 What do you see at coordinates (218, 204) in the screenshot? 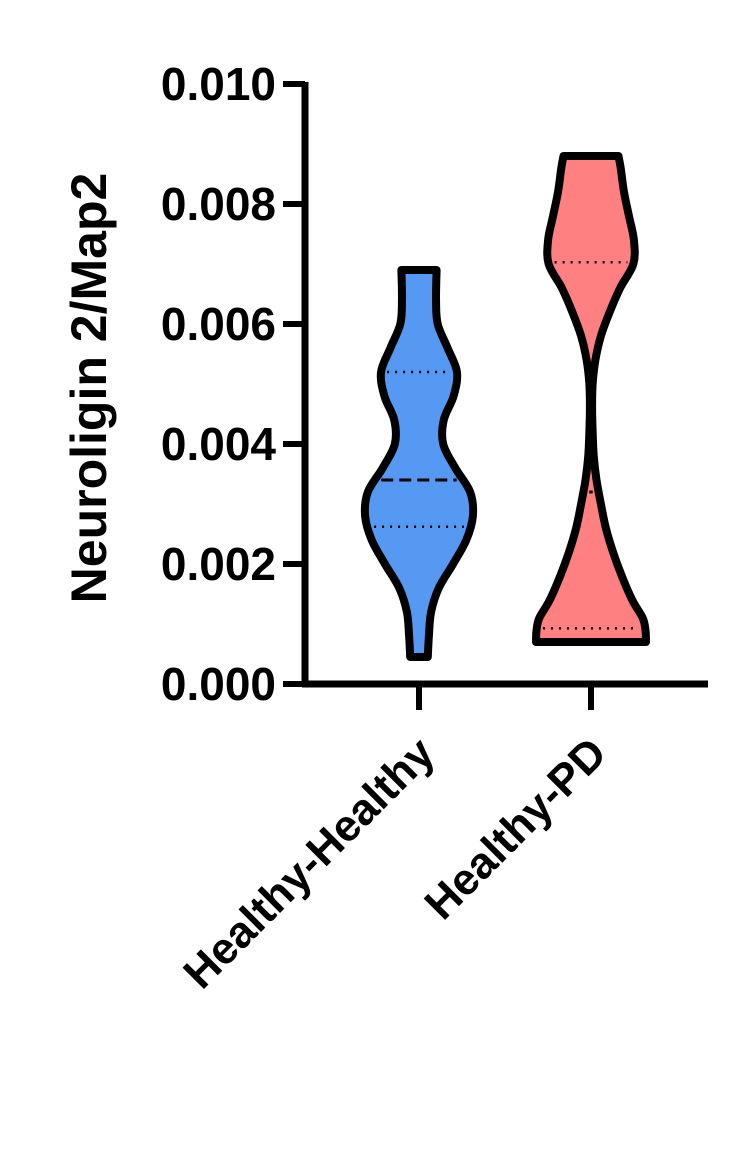
I see `y-tick-label: 0.008` at bounding box center [218, 204].